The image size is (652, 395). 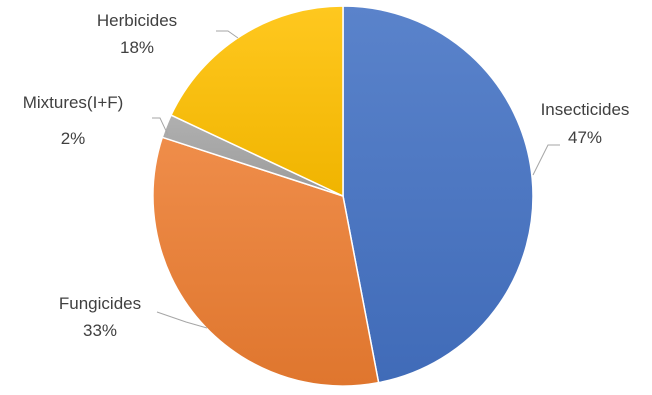 What do you see at coordinates (257, 101) in the screenshot?
I see `pie-slice-herbicides` at bounding box center [257, 101].